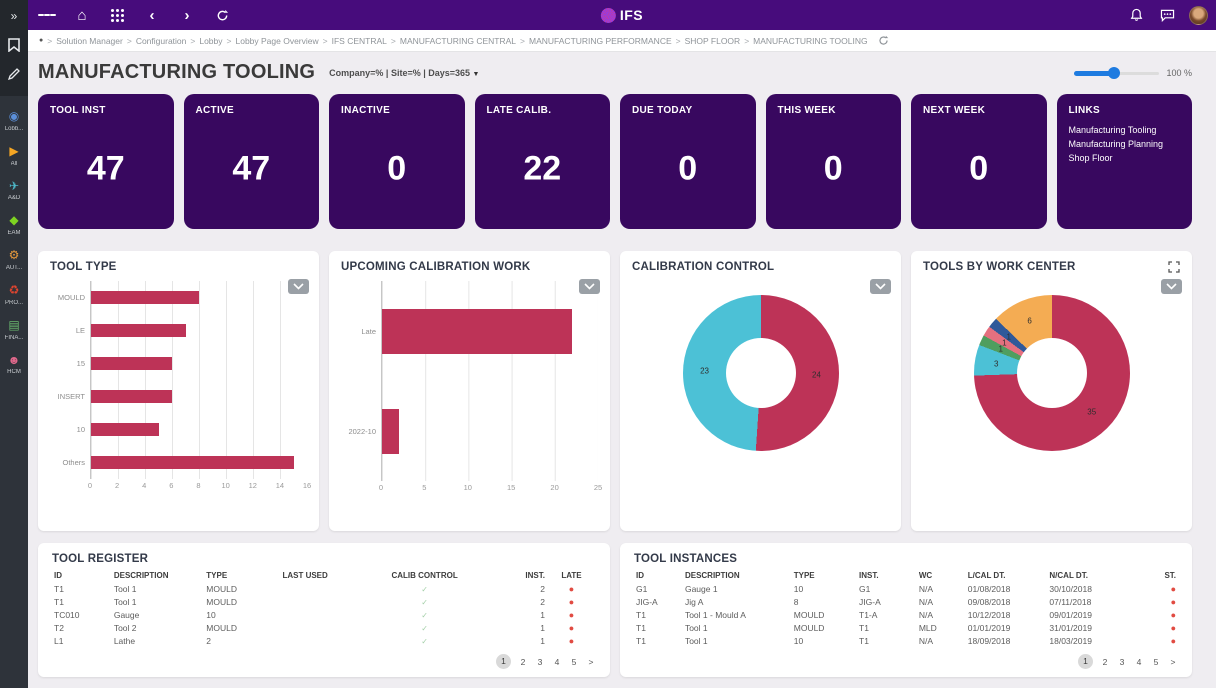 The image size is (1216, 688). Describe the element at coordinates (89, 40) in the screenshot. I see `breadcrumb-segment: Solution Manager` at that location.